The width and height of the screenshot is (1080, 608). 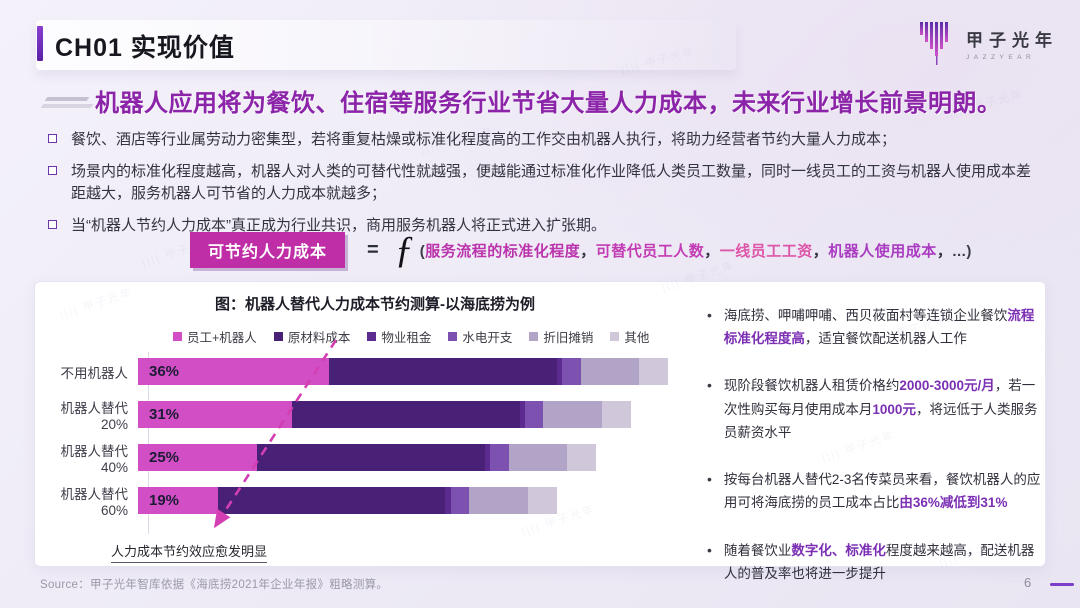 I want to click on stacked-bar: 31%, so click(x=384, y=414).